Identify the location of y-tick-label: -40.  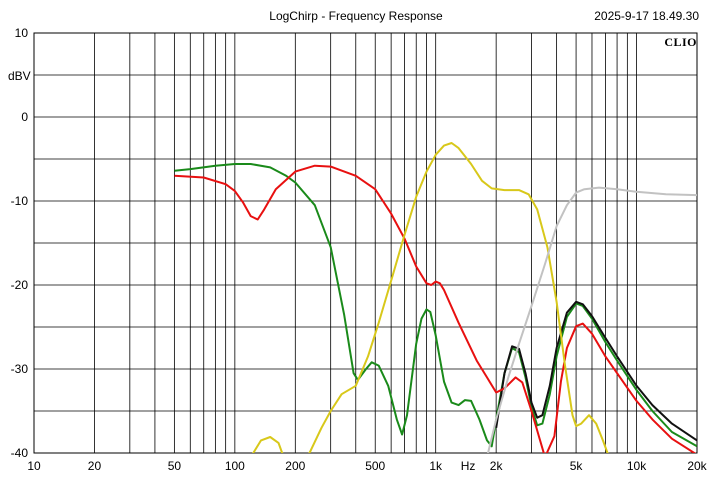
(20, 453).